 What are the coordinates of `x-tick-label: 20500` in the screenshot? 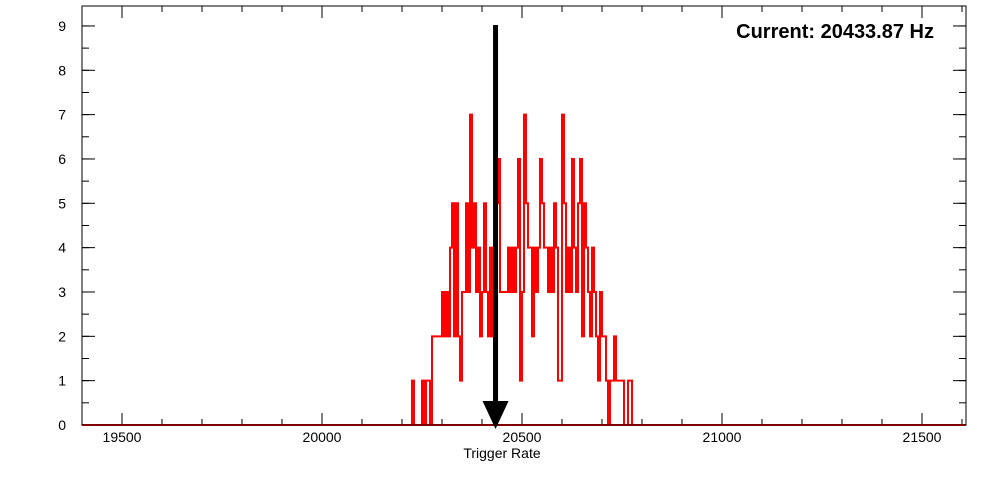 It's located at (522, 437).